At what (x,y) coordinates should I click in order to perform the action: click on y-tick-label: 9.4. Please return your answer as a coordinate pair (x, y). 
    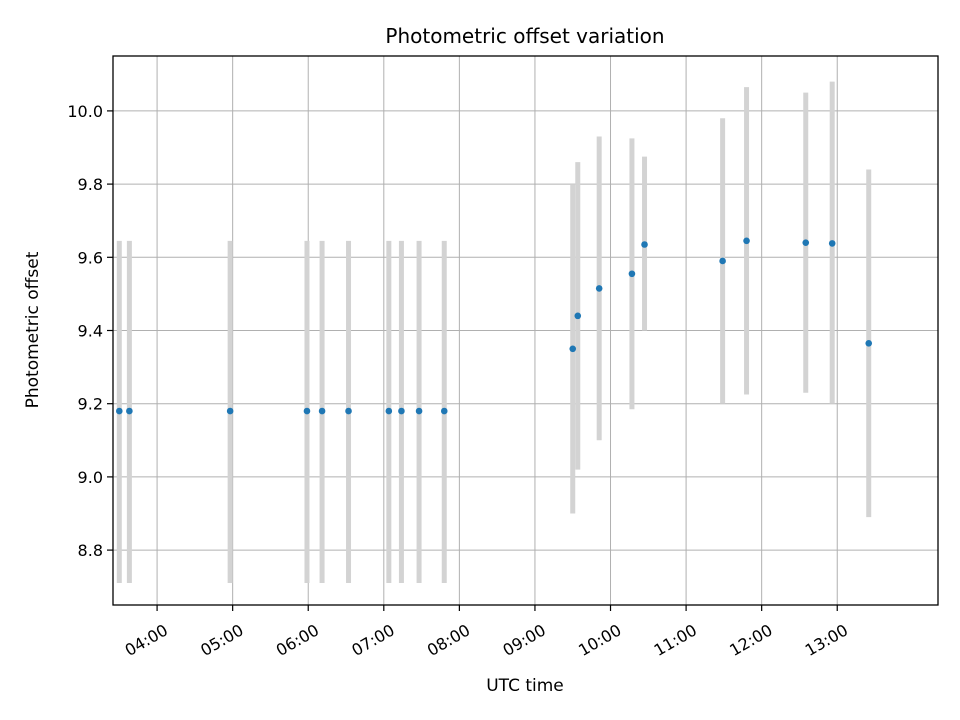
    Looking at the image, I should click on (90, 331).